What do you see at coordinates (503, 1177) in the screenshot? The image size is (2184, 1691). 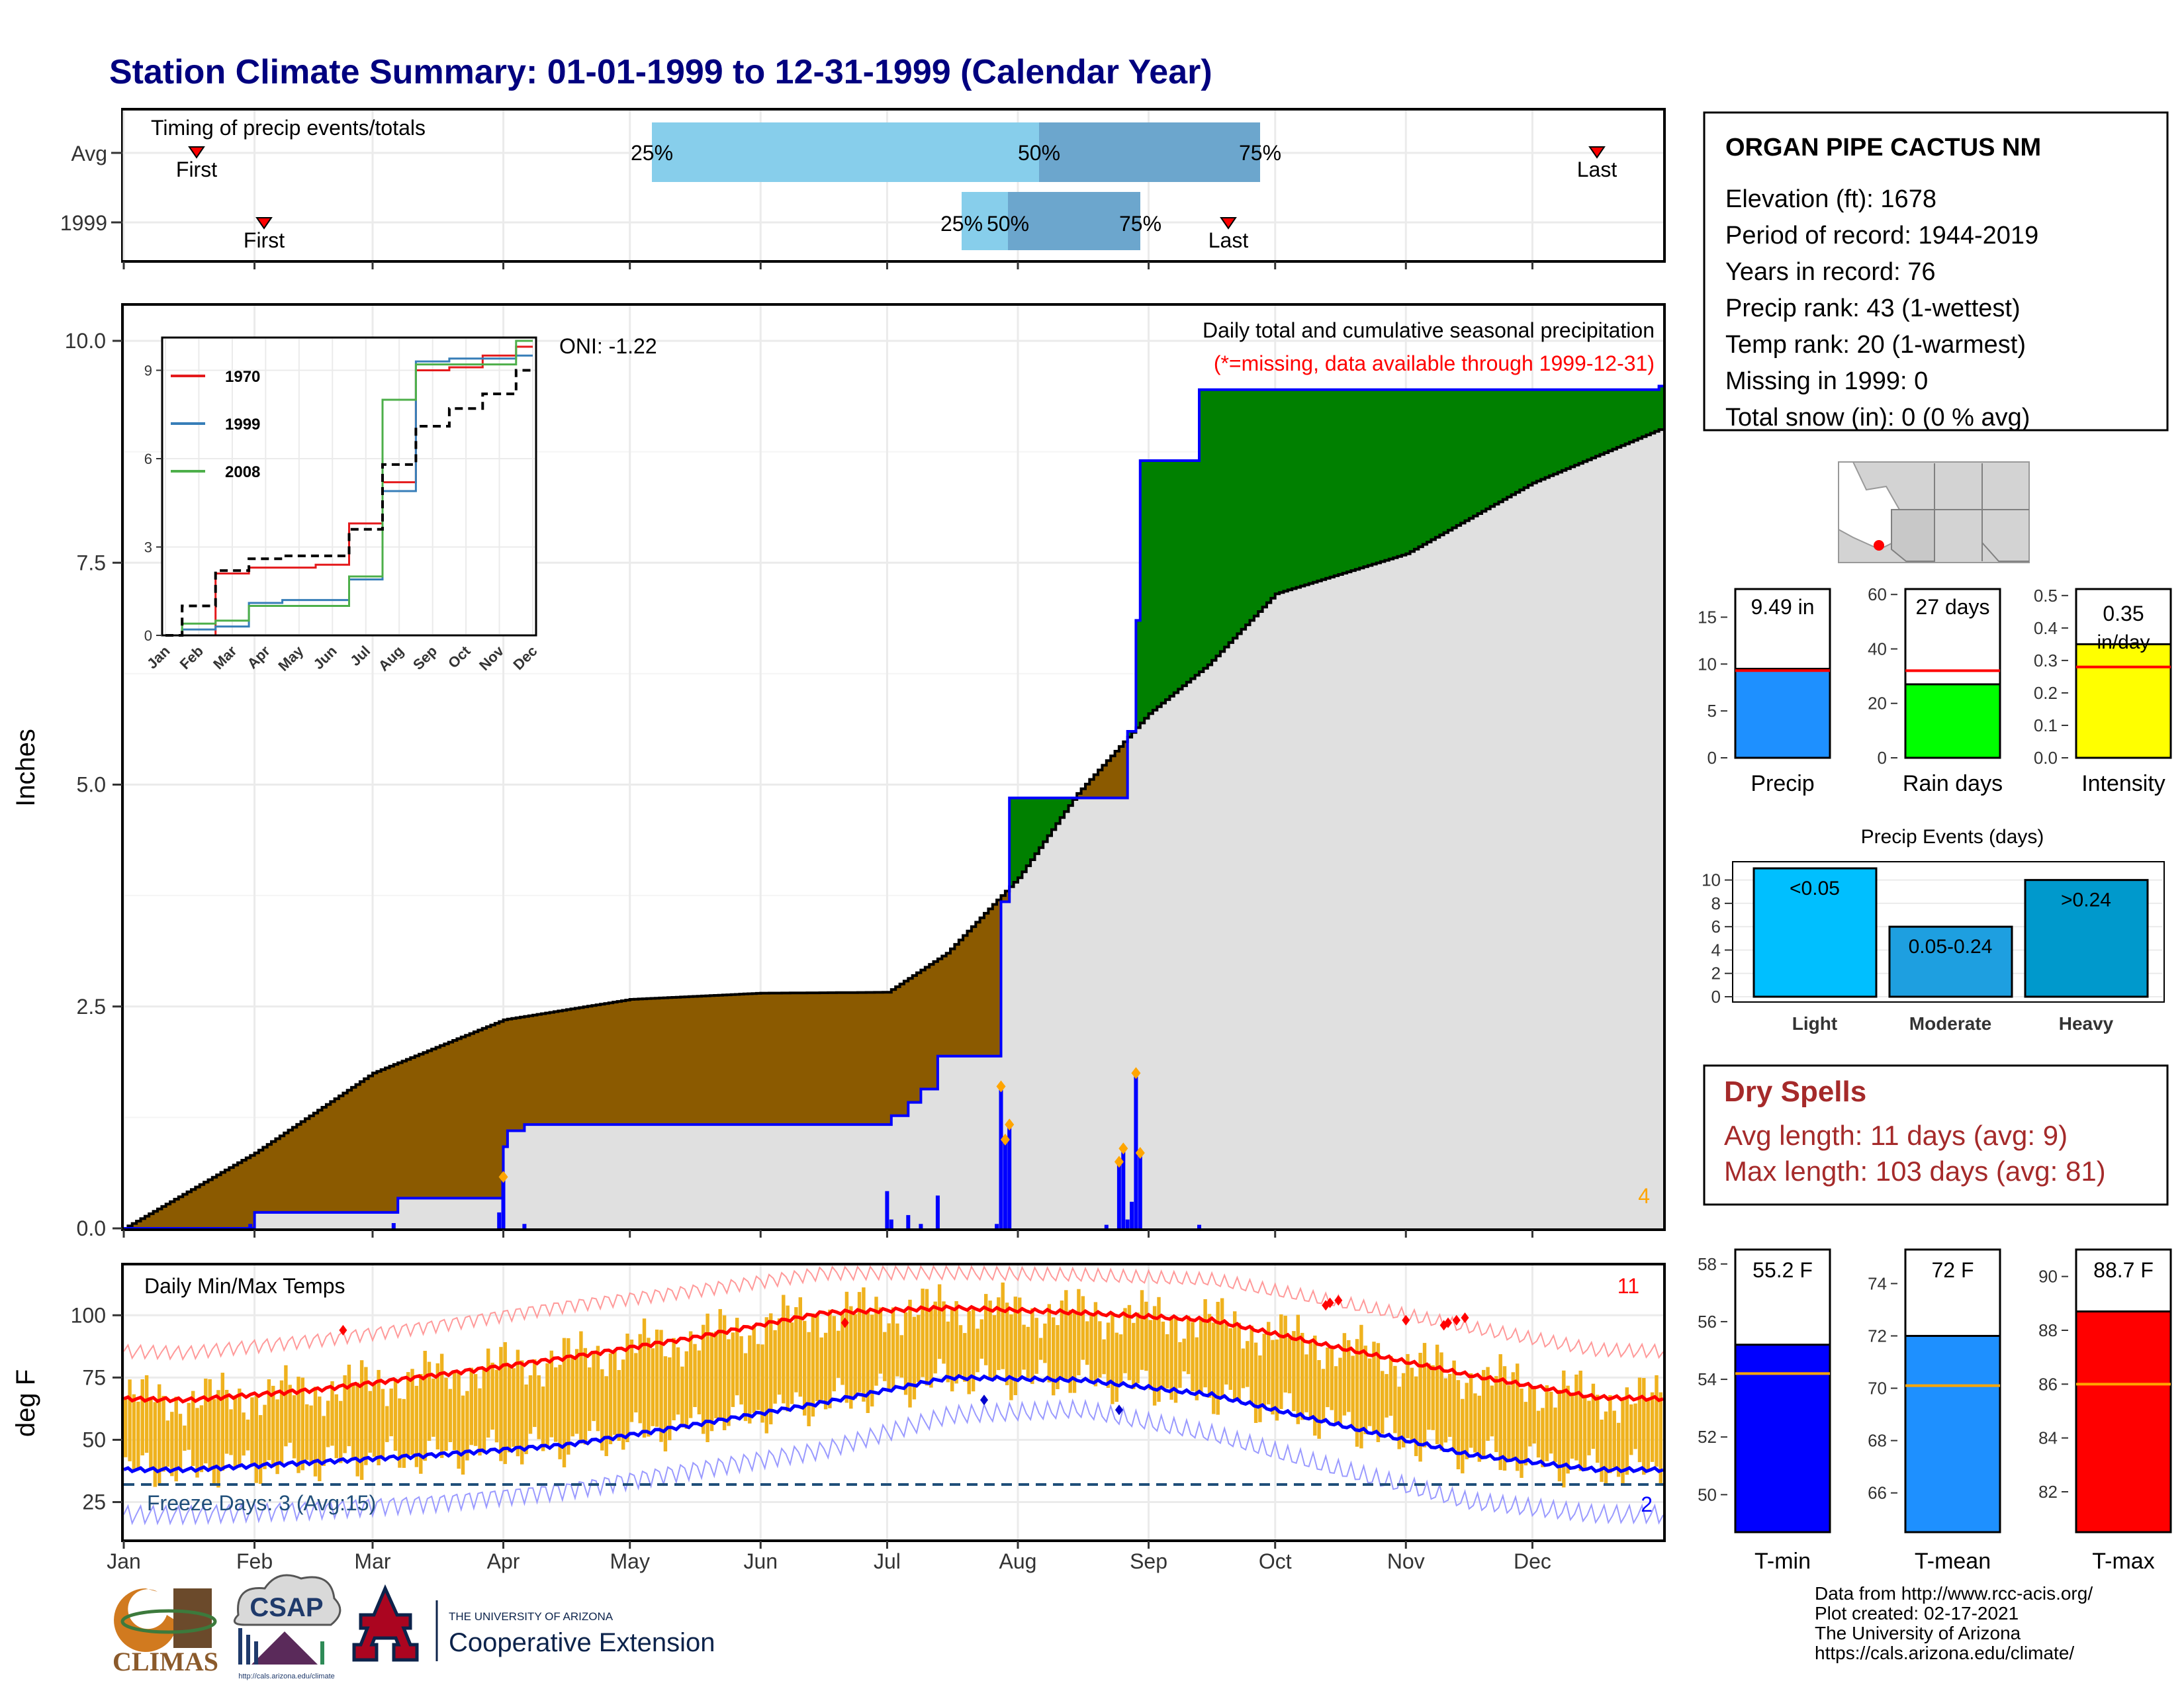 I see `daily-max-marker-icon` at bounding box center [503, 1177].